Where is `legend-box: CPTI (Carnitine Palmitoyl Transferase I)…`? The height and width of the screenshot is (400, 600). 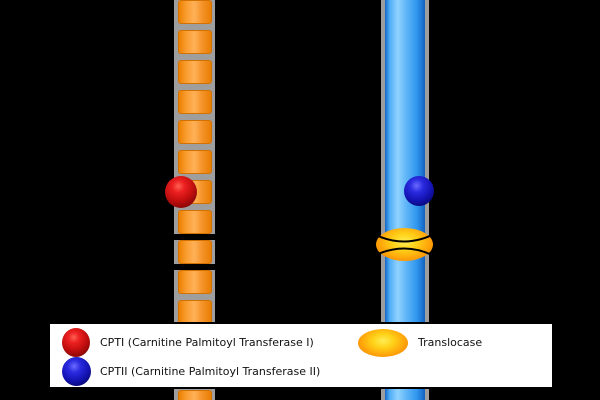
legend-box: CPTI (Carnitine Palmitoyl Transferase I)… is located at coordinates (301, 355).